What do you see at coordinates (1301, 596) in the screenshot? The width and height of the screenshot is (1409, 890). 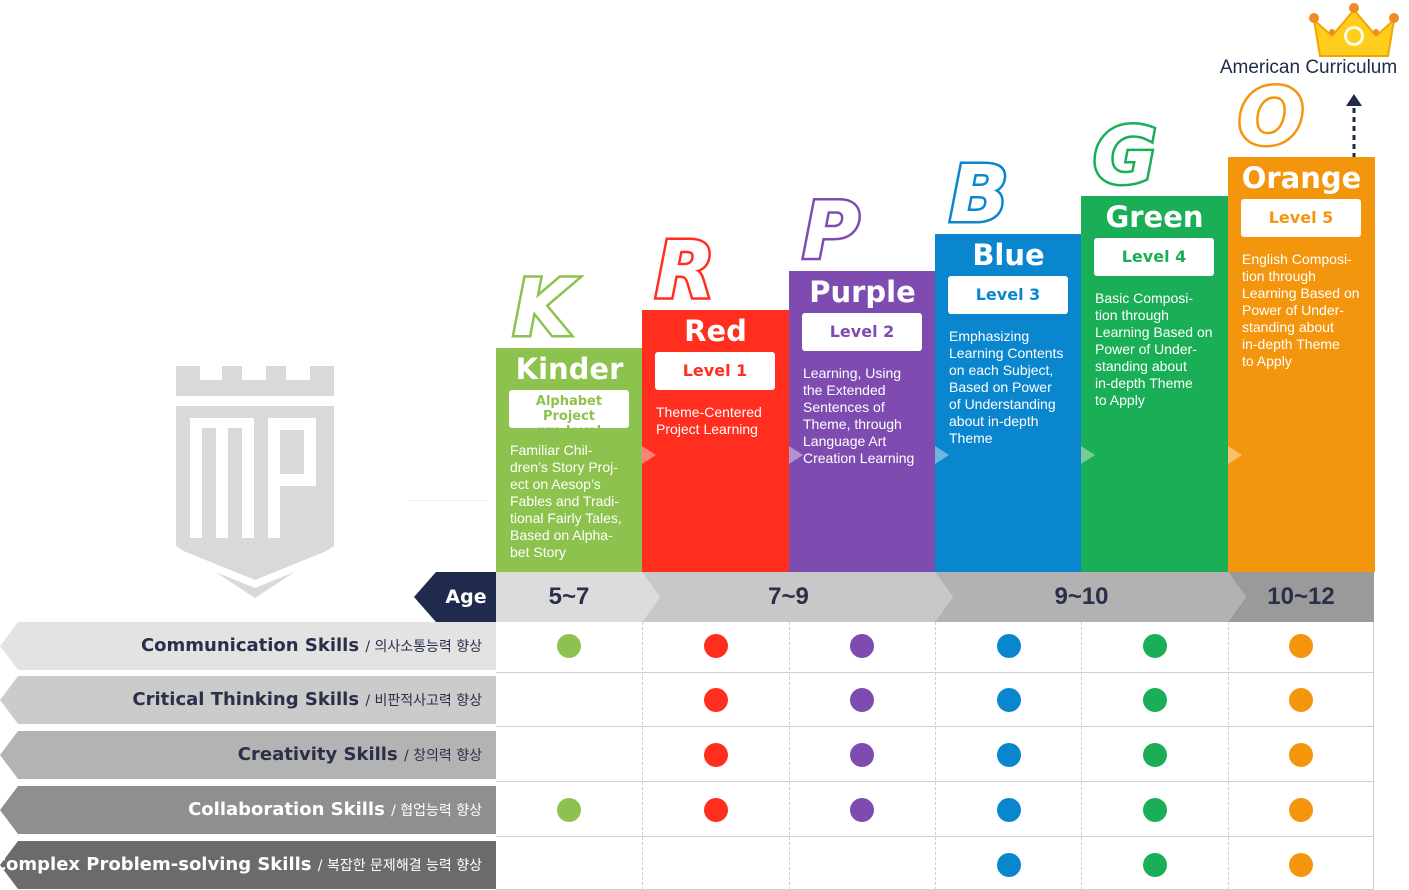 I see `age-range-4: 10~12` at bounding box center [1301, 596].